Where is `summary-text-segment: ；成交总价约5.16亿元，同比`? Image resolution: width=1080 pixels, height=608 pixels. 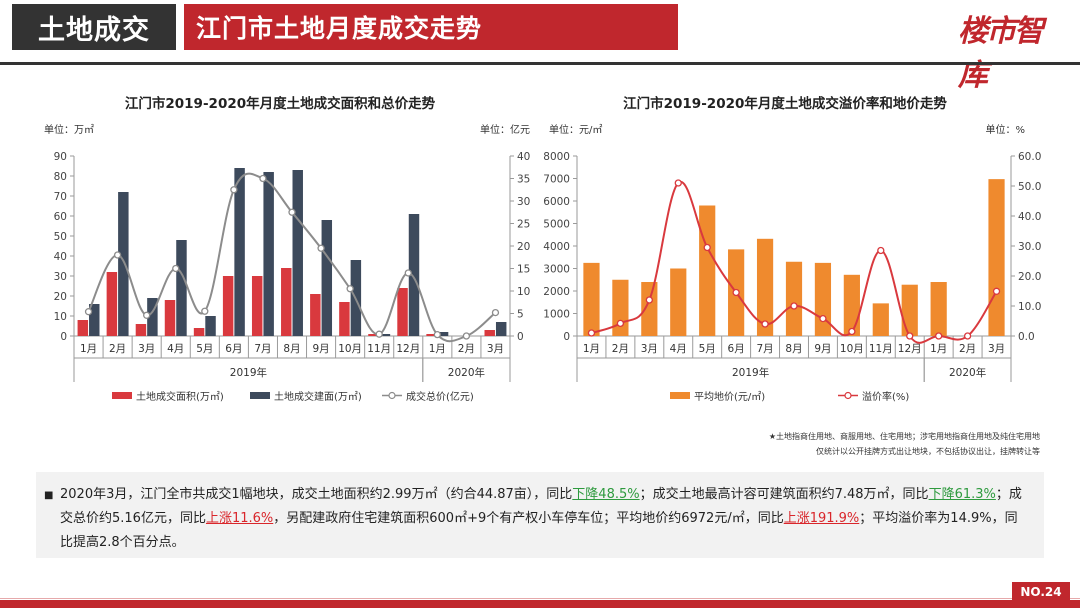
summary-text-segment: ；成交总价约5.16亿元，同比 is located at coordinates (541, 506).